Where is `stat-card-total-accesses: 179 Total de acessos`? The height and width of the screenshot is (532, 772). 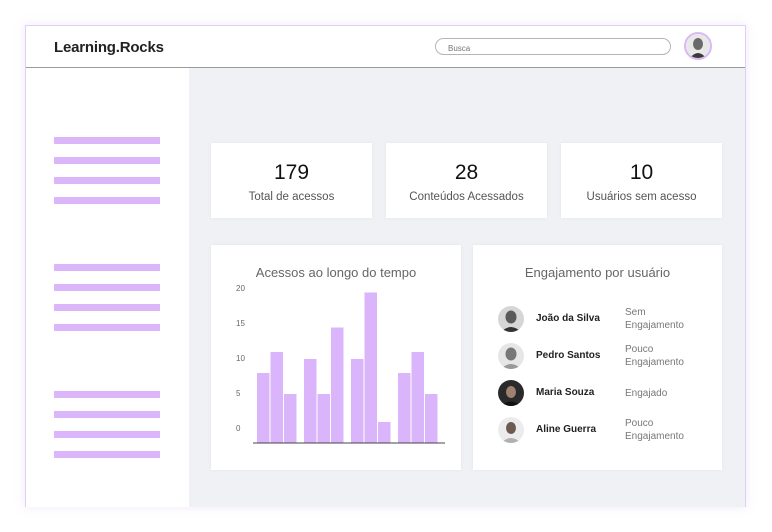
stat-card-total-accesses: 179 Total de acessos is located at coordinates (291, 180).